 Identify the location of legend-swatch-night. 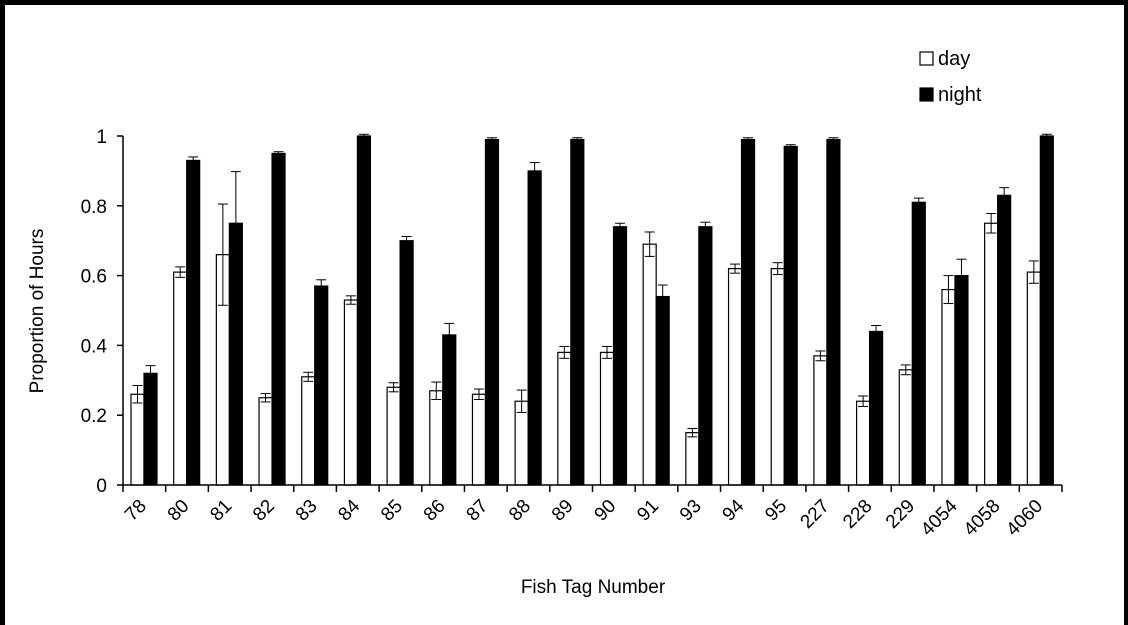
(926, 94).